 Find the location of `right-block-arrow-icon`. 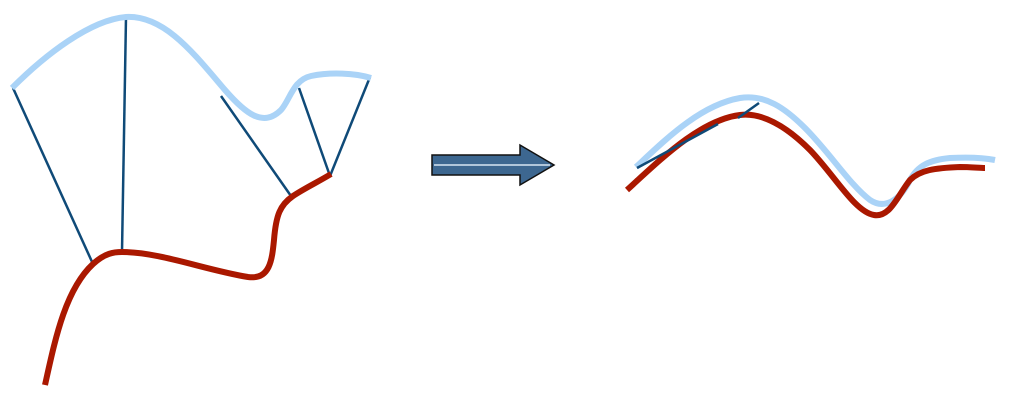

right-block-arrow-icon is located at coordinates (493, 165).